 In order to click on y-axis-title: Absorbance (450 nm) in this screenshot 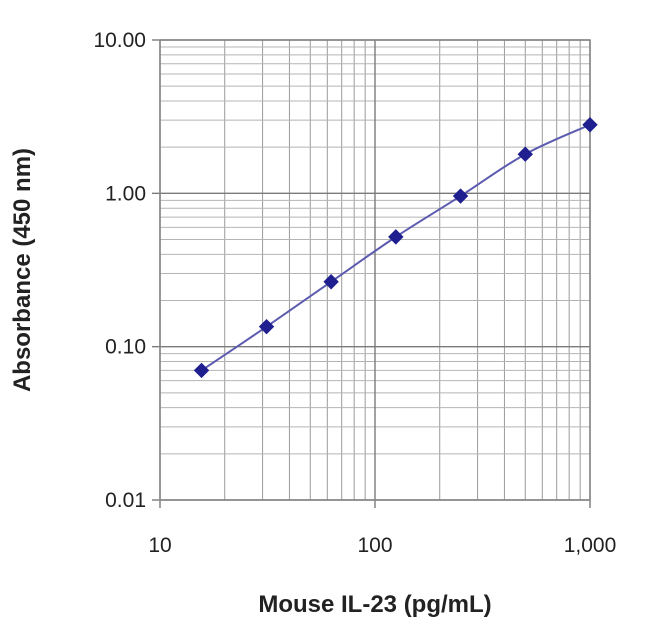, I will do `click(22, 270)`.